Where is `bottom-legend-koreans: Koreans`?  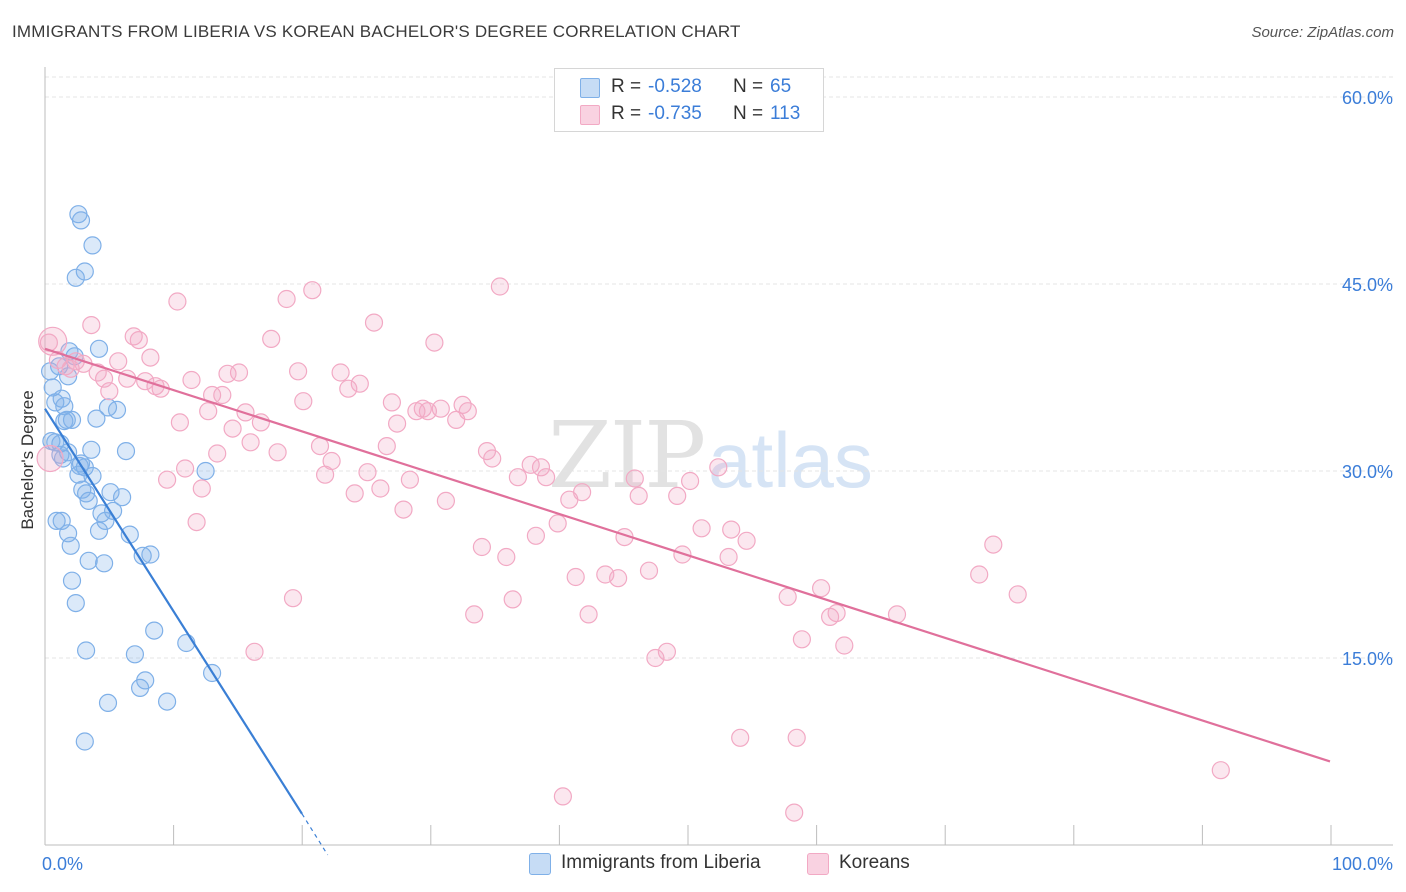
bottom-legend-koreans: Koreans is located at coordinates (867, 864).